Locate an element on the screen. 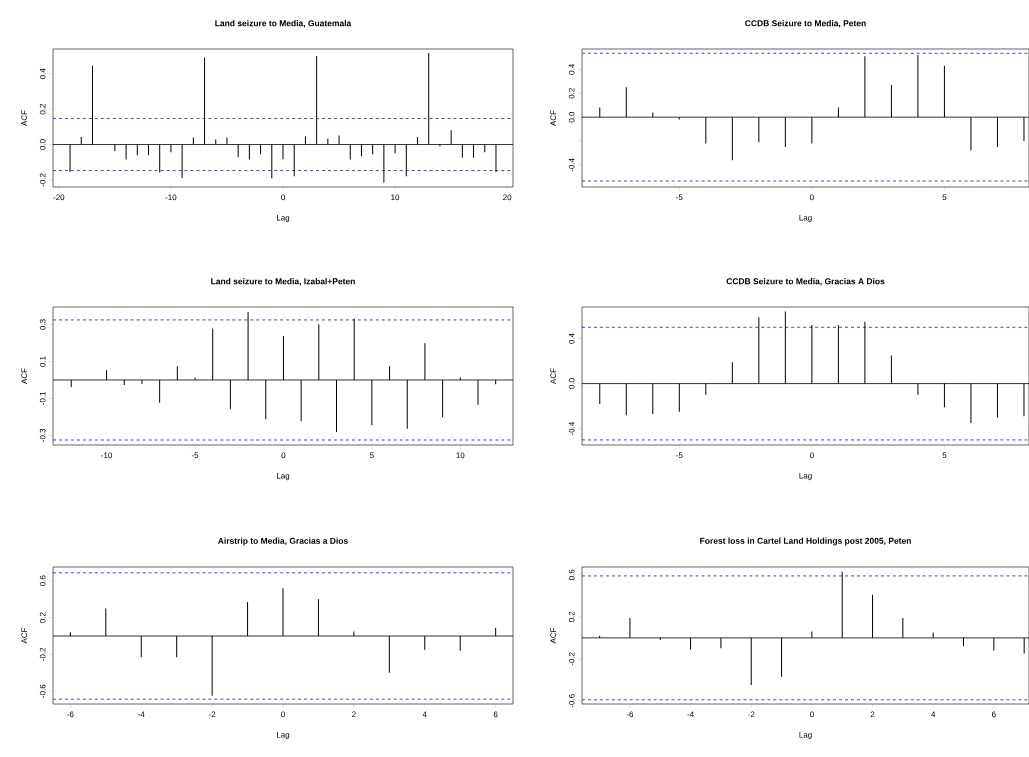 This screenshot has height=757, width=1029. chart-title: Airstrip to Media, Gracias a Dios is located at coordinates (283, 541).